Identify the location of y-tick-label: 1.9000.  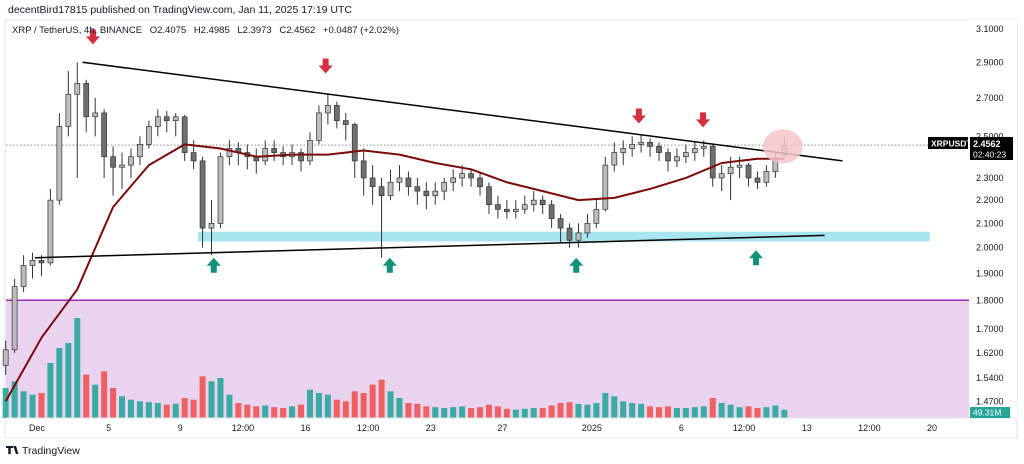
(990, 273).